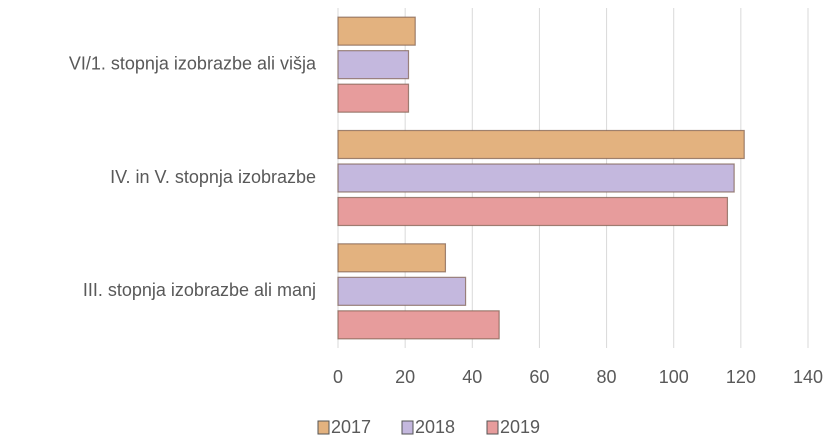 Image resolution: width=829 pixels, height=439 pixels. I want to click on legend-label: 2019, so click(520, 427).